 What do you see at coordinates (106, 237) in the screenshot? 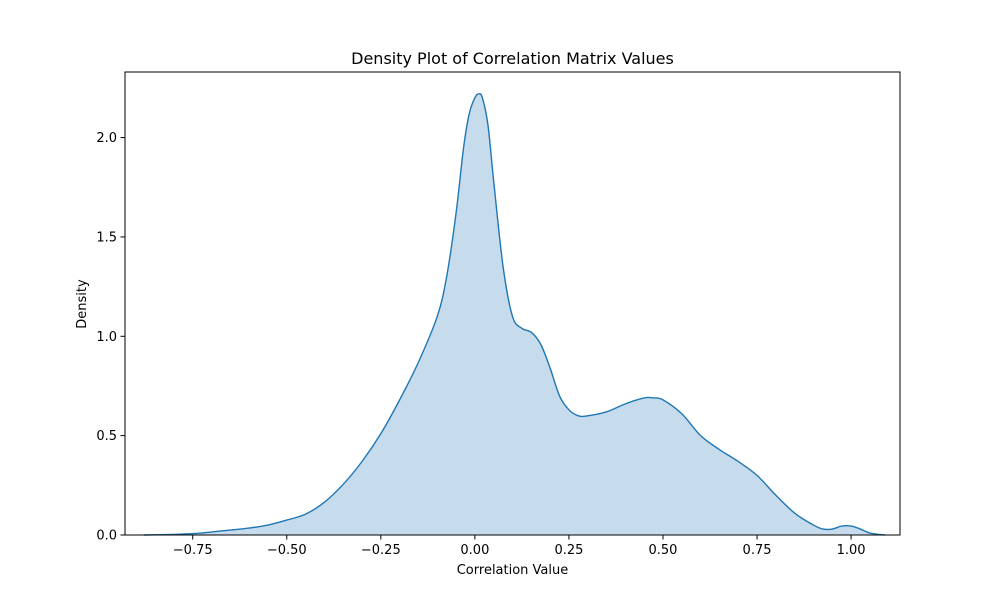
I see `y-tick-label: 1.5` at bounding box center [106, 237].